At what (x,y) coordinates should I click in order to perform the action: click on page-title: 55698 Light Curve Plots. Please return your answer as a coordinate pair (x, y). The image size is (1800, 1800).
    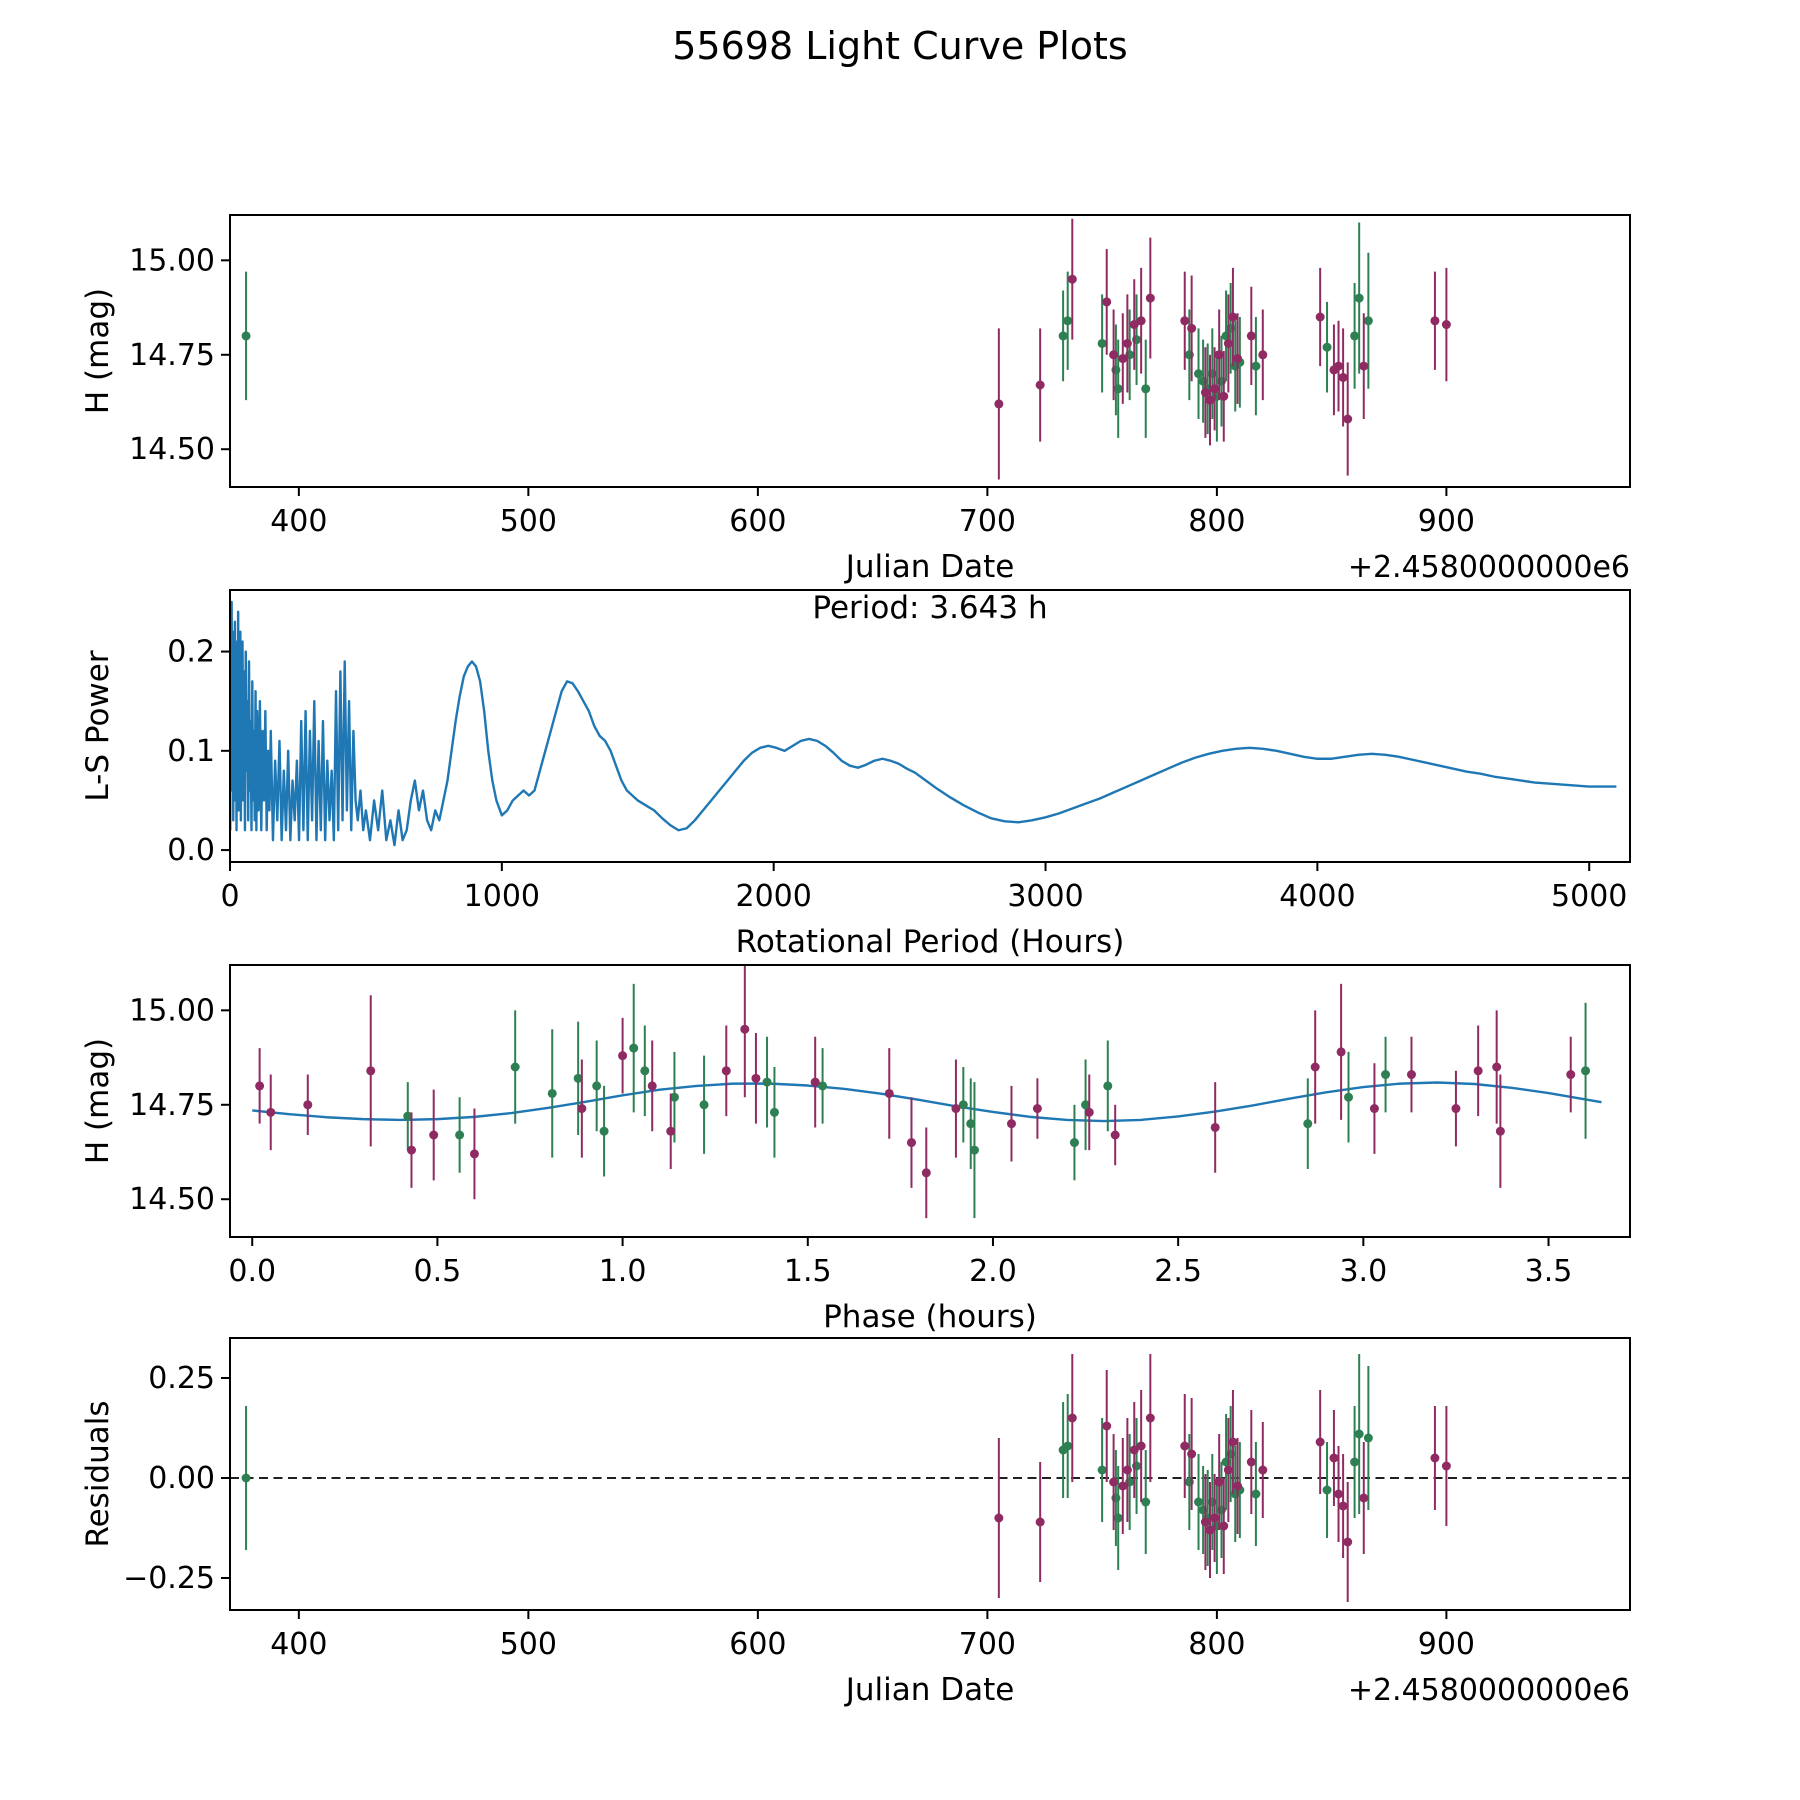
    Looking at the image, I should click on (900, 46).